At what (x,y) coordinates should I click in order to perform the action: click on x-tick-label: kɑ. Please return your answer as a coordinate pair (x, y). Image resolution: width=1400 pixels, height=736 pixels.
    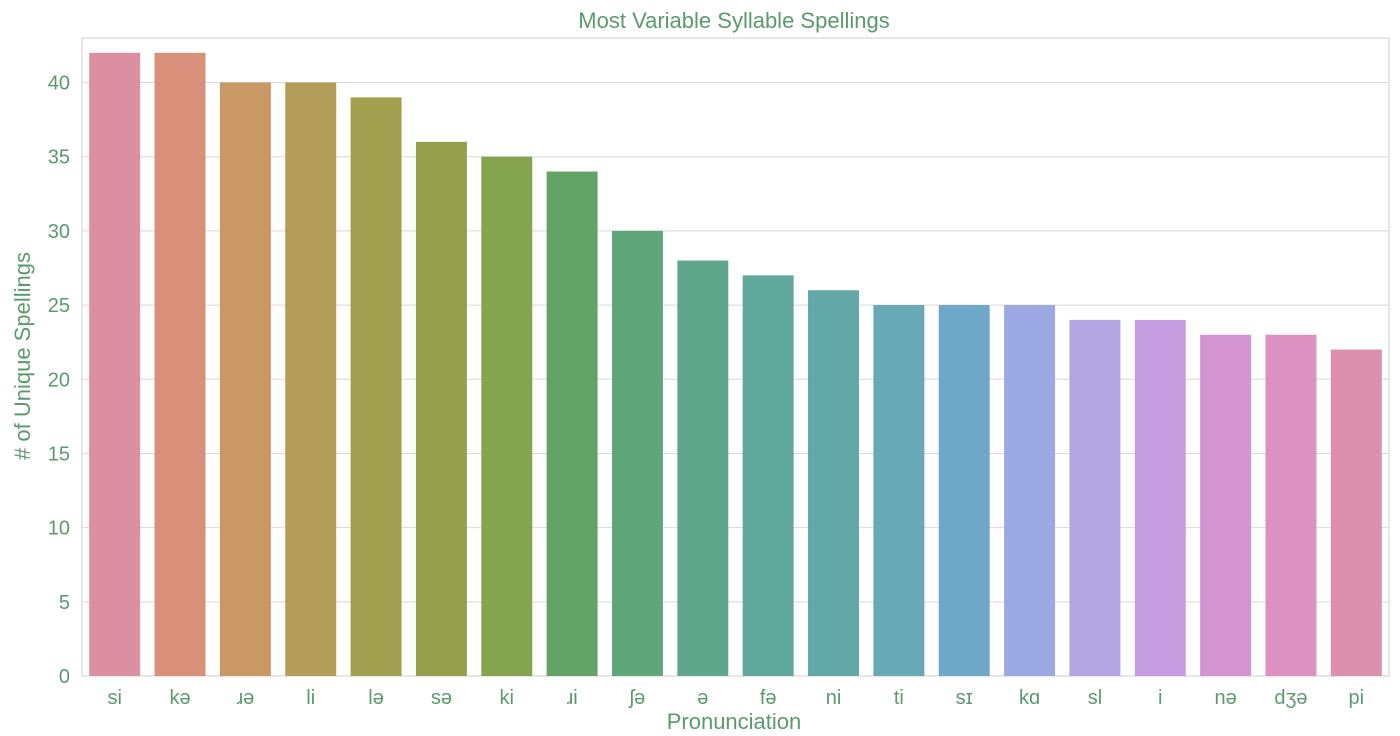
    Looking at the image, I should click on (1029, 698).